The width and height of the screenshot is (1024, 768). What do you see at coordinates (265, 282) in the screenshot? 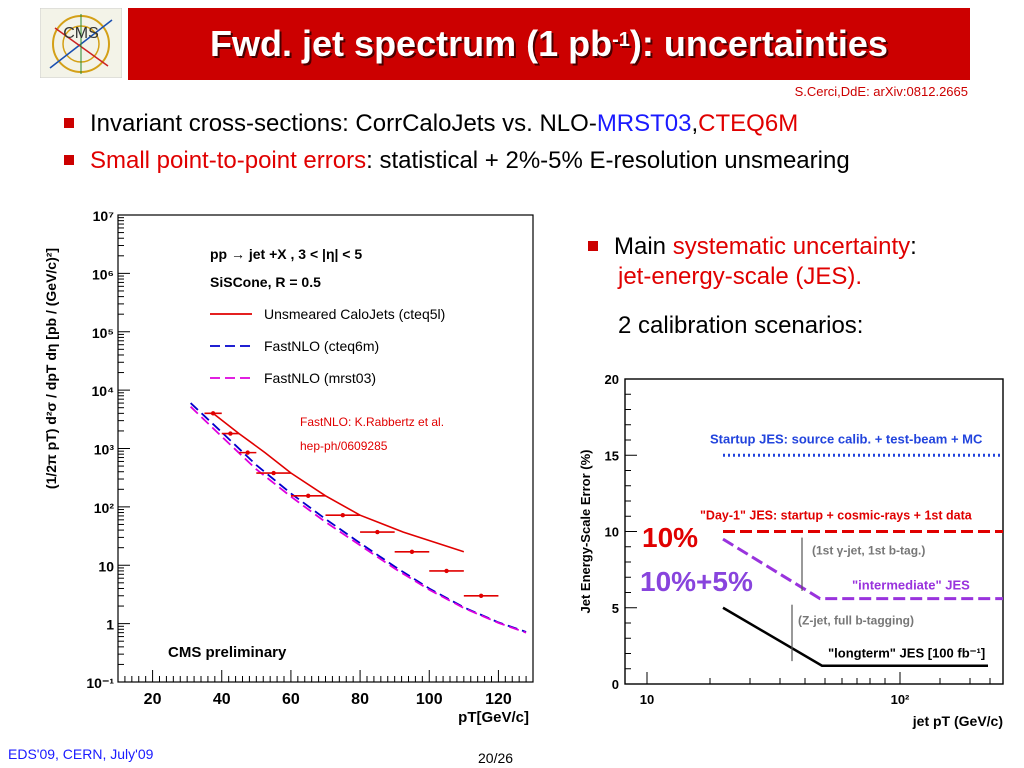
I see `legend-subtitle: SiSCone, R = 0.5` at bounding box center [265, 282].